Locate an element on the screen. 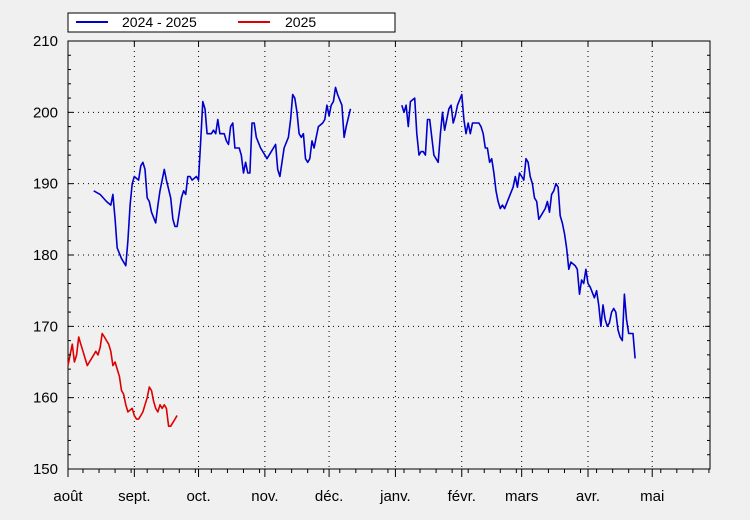 The image size is (750, 520). legend-label-2025: 2025 is located at coordinates (300, 22).